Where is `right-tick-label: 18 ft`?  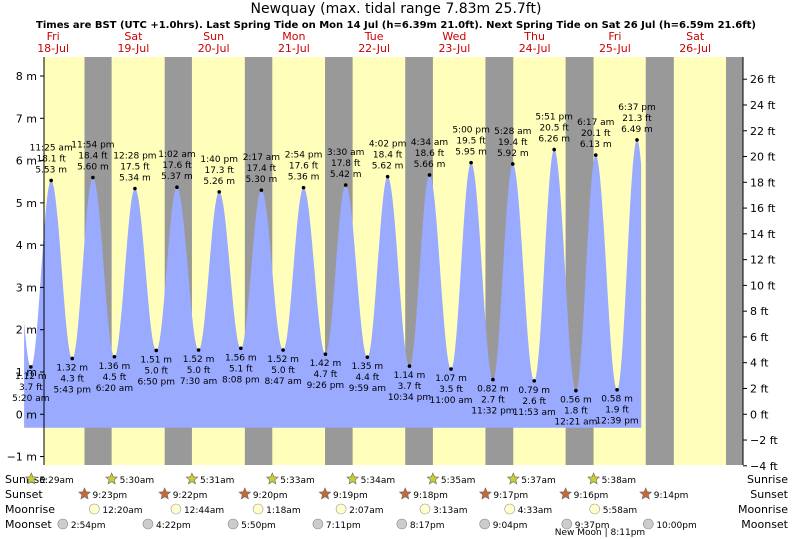
right-tick-label: 18 ft is located at coordinates (763, 182).